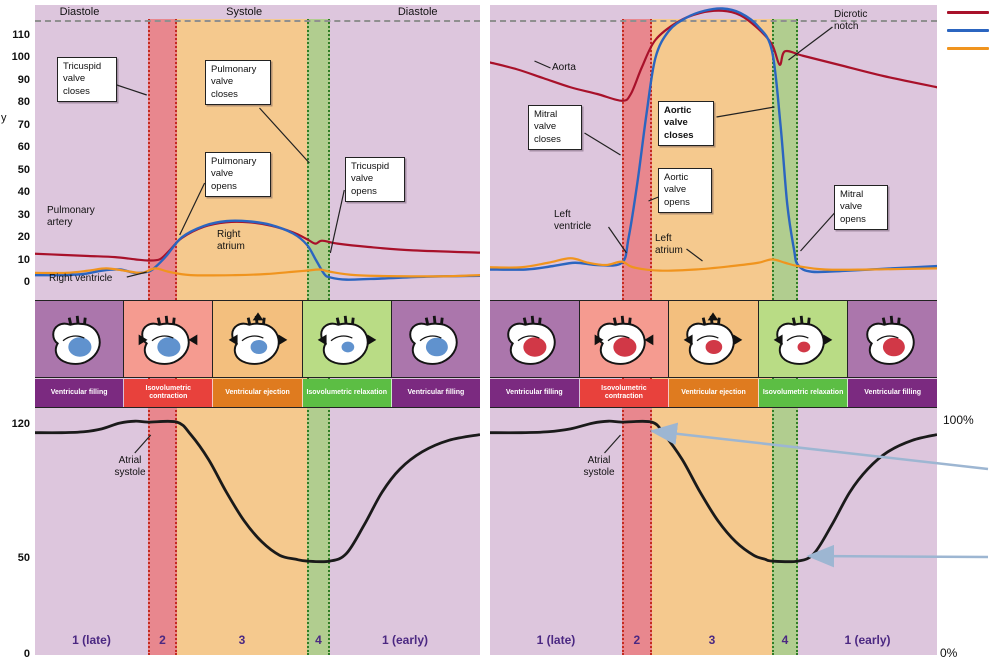  What do you see at coordinates (669, 244) in the screenshot?
I see `callout-left-atrium: Left atrium` at bounding box center [669, 244].